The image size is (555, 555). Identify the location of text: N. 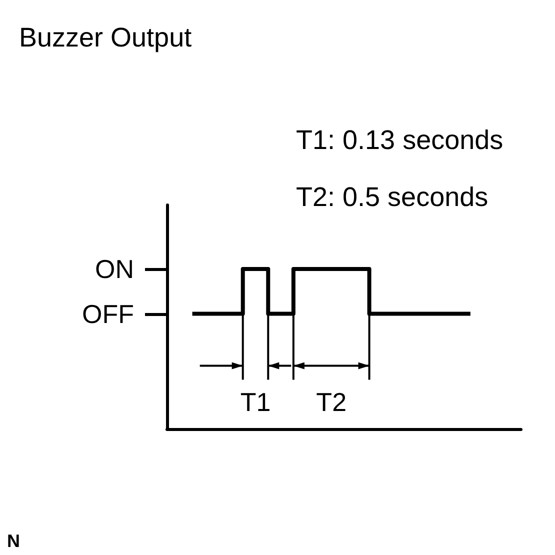
(13, 541).